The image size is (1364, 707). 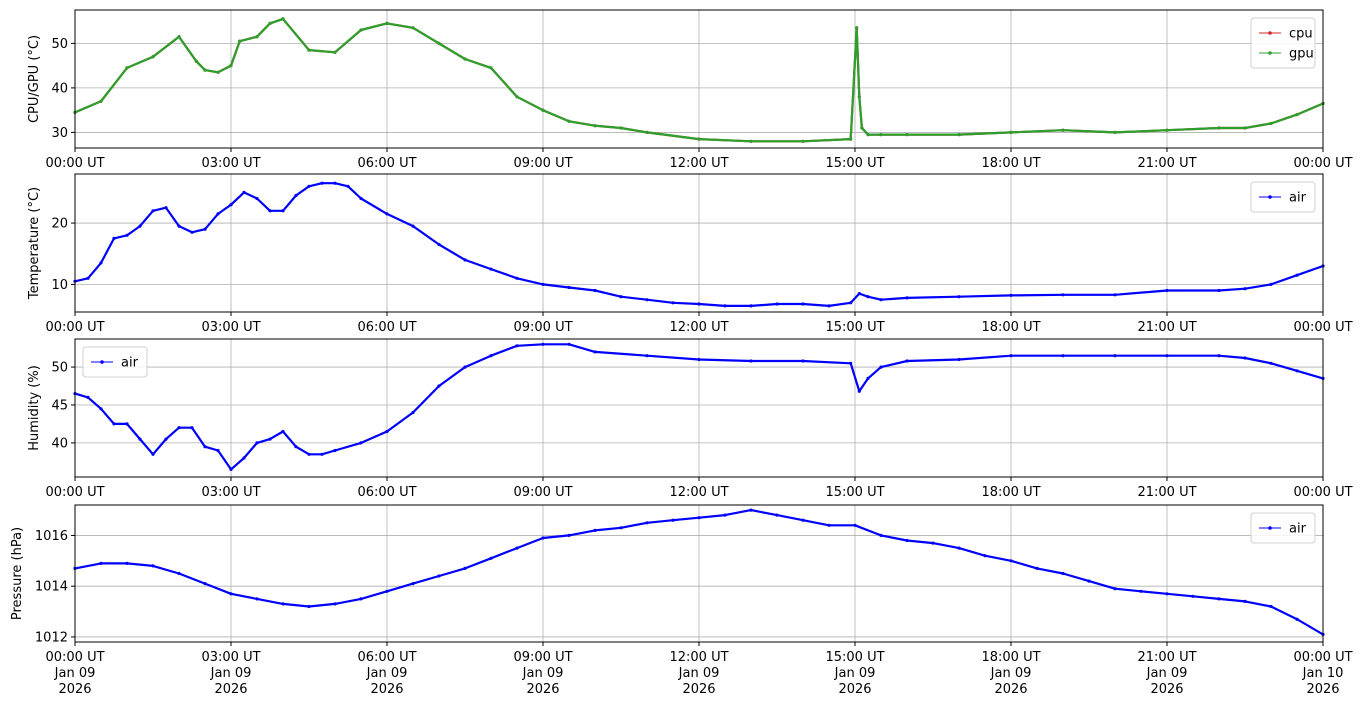 What do you see at coordinates (1270, 528) in the screenshot?
I see `legend-marker-air` at bounding box center [1270, 528].